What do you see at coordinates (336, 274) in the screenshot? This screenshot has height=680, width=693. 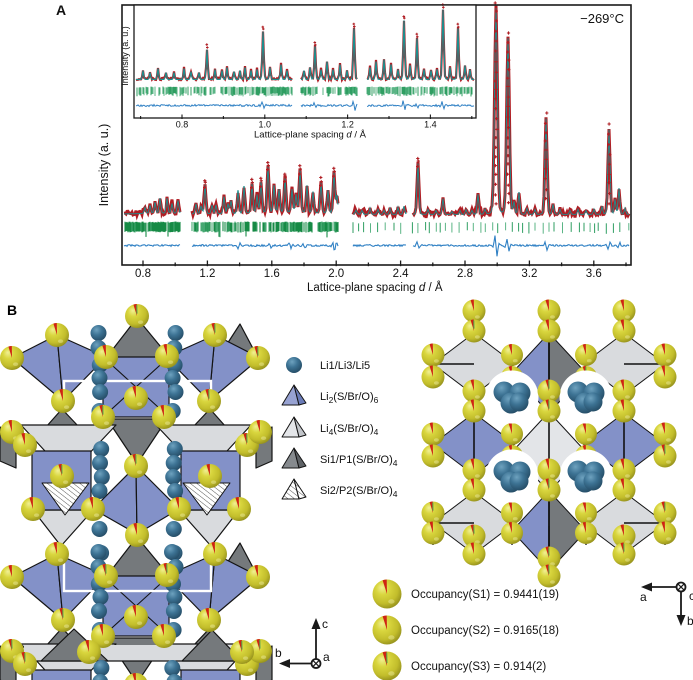 I see `svg-text: 2.0` at bounding box center [336, 274].